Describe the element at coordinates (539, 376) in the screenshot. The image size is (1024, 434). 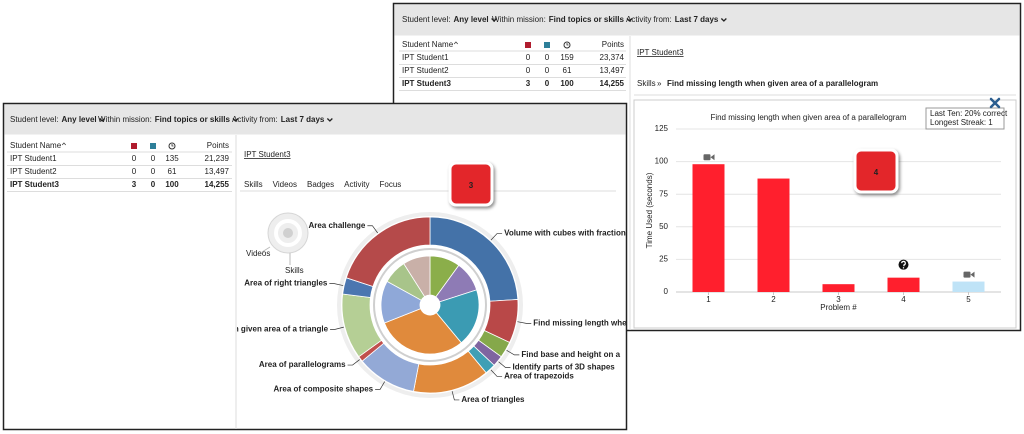
I see `slice-label: Area of trapezoids` at that location.